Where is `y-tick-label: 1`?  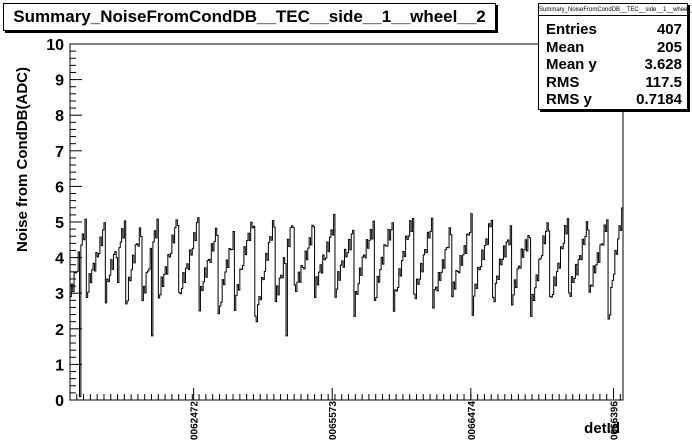 y-tick-label: 1 is located at coordinates (59, 365).